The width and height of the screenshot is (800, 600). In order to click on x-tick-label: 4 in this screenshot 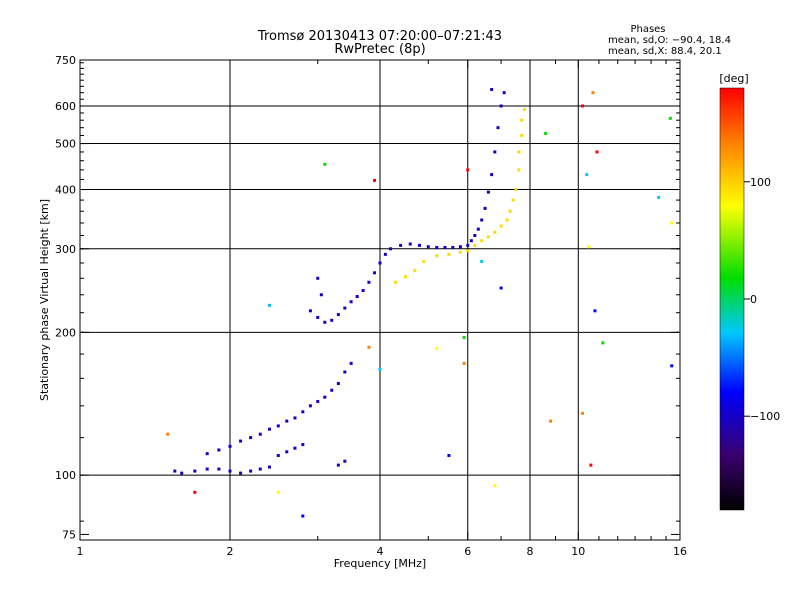, I will do `click(380, 551)`.